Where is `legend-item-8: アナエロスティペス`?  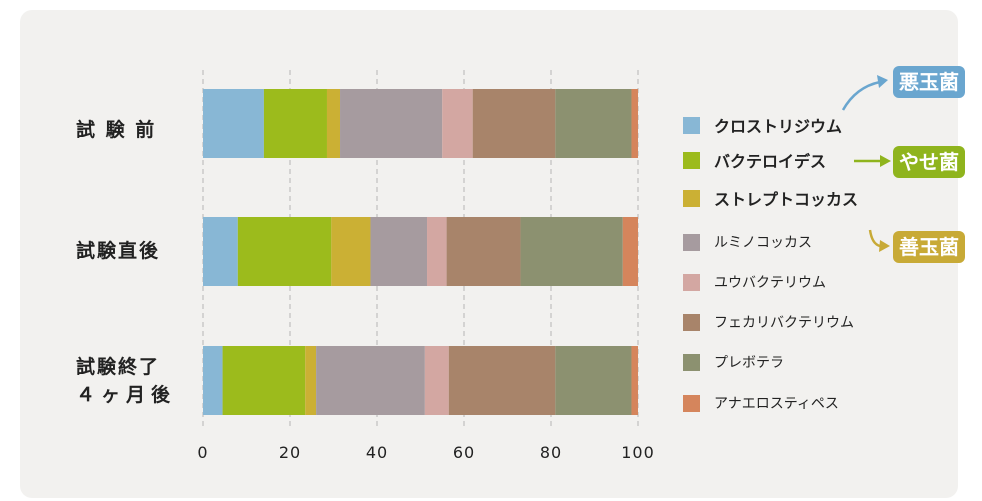 legend-item-8: アナエロスティペス is located at coordinates (761, 403).